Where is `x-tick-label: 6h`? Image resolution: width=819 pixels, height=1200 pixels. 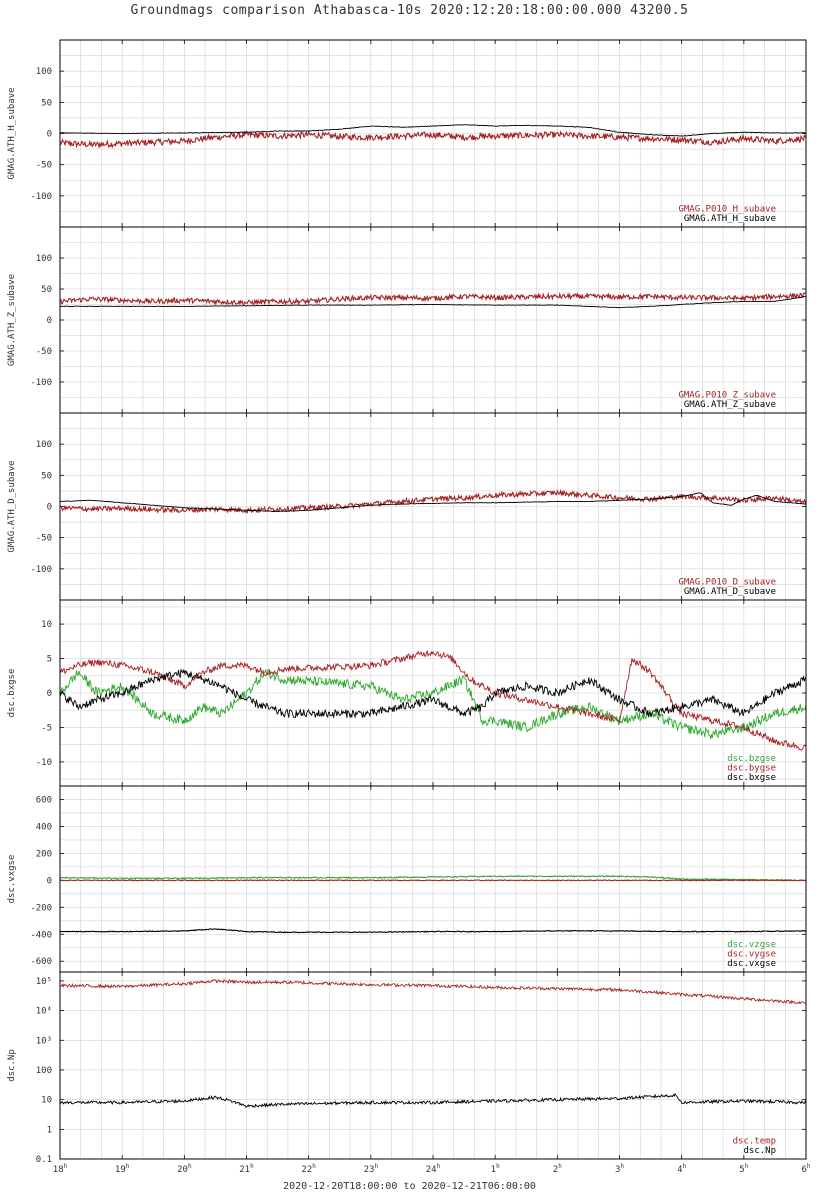
x-tick-label: 6h is located at coordinates (805, 1169).